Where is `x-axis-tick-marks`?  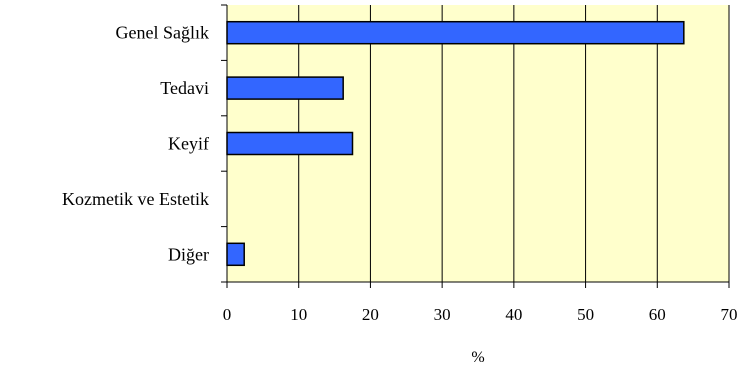
x-axis-tick-marks is located at coordinates (478, 285).